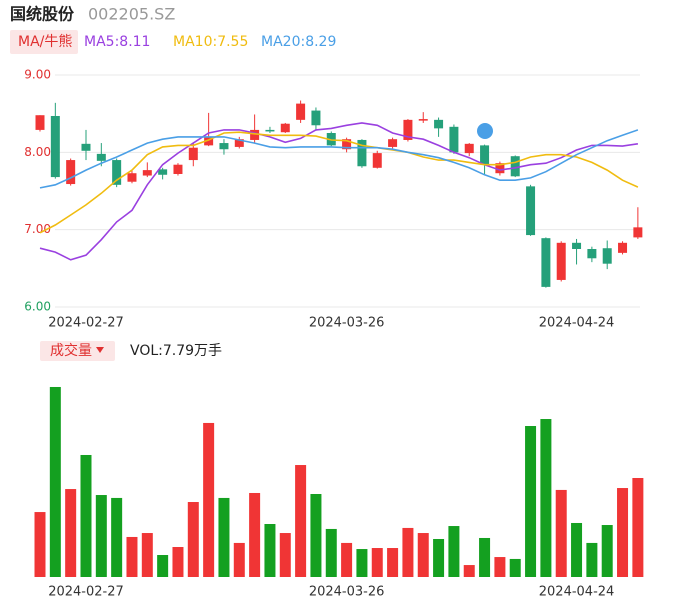  I want to click on y-tick-label: 7.00, so click(37, 229).